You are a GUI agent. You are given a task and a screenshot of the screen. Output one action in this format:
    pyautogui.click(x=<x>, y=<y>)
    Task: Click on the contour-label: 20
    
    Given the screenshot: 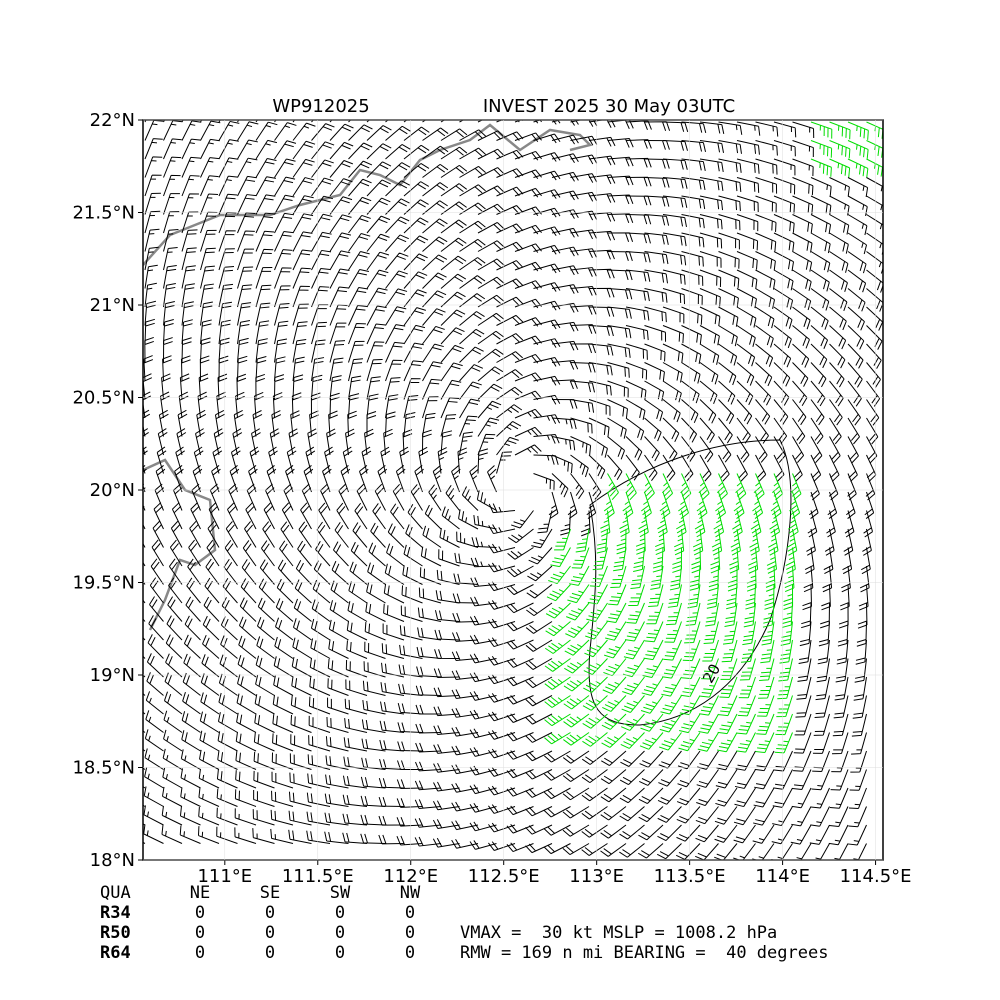 What is the action you would take?
    pyautogui.click(x=711, y=674)
    